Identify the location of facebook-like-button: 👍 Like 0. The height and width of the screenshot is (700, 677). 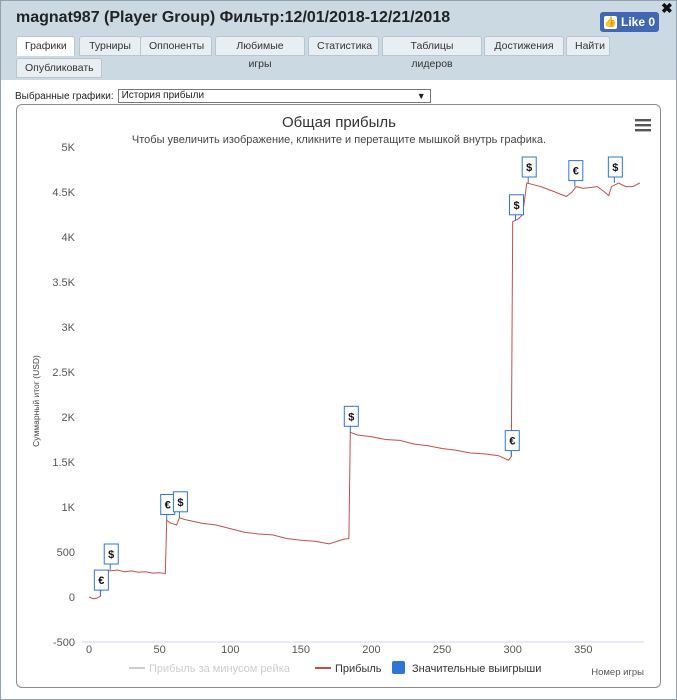
(629, 22).